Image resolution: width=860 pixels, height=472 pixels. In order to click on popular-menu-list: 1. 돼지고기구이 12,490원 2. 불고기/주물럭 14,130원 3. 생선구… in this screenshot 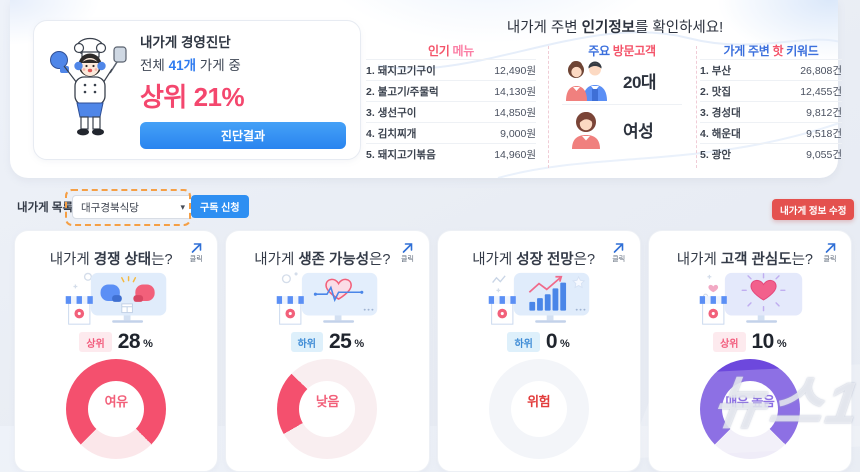, I will do `click(451, 111)`.